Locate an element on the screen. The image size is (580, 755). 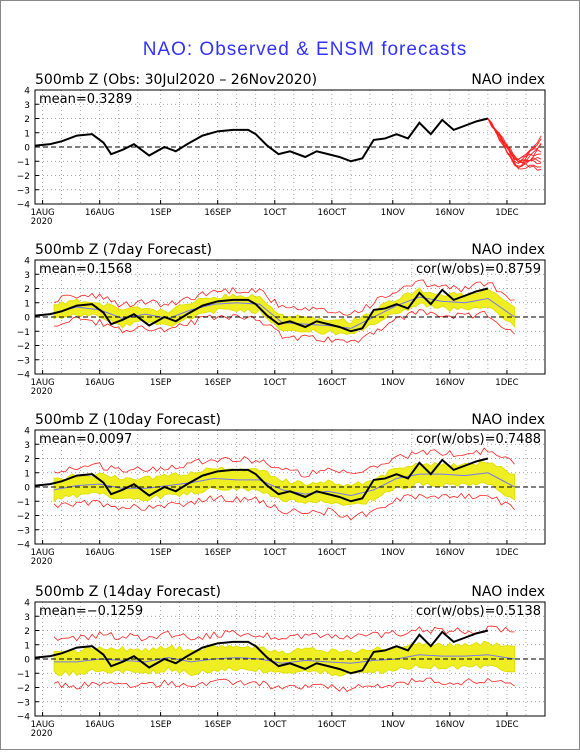
correlation-label: cor(w/obs)=0.5138 is located at coordinates (478, 611).